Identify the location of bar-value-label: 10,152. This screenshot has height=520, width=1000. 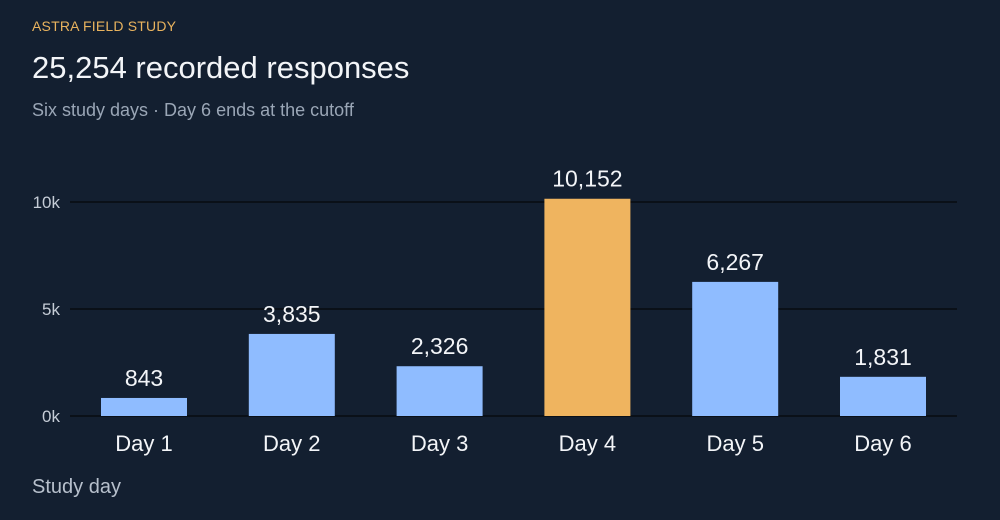
(587, 179).